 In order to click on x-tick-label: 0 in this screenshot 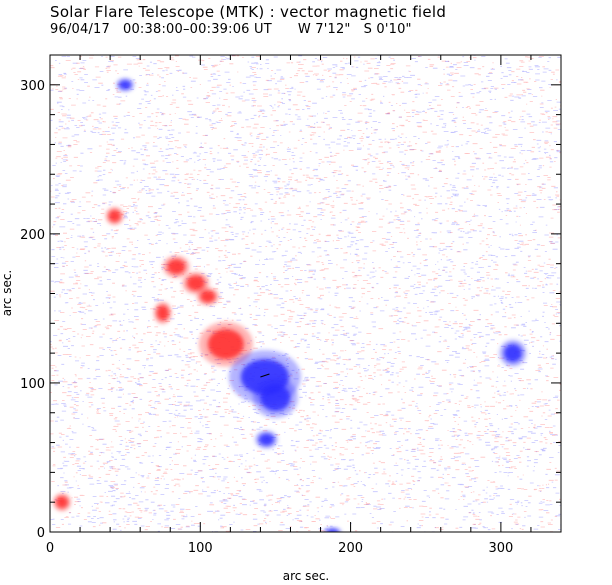, I will do `click(50, 548)`.